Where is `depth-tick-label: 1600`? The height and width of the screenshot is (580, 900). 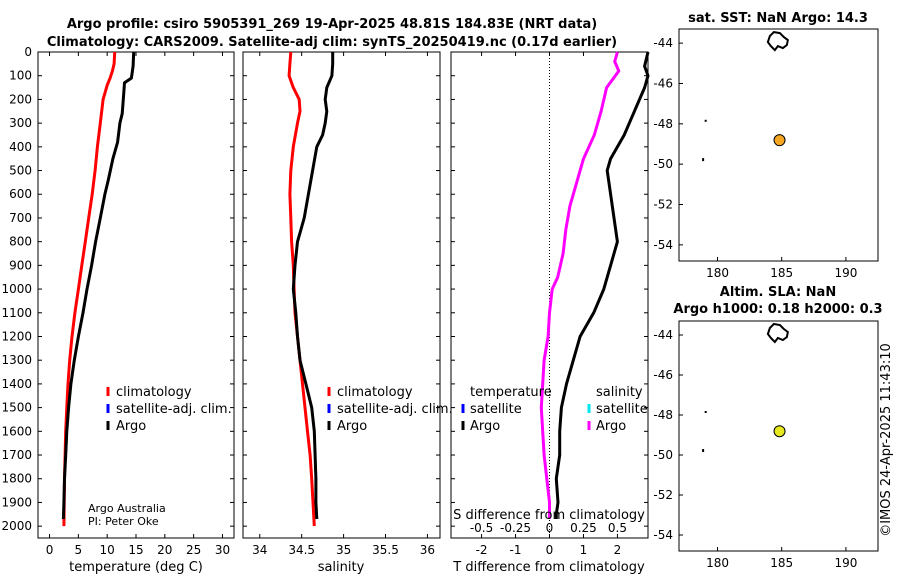 depth-tick-label: 1600 is located at coordinates (16, 431).